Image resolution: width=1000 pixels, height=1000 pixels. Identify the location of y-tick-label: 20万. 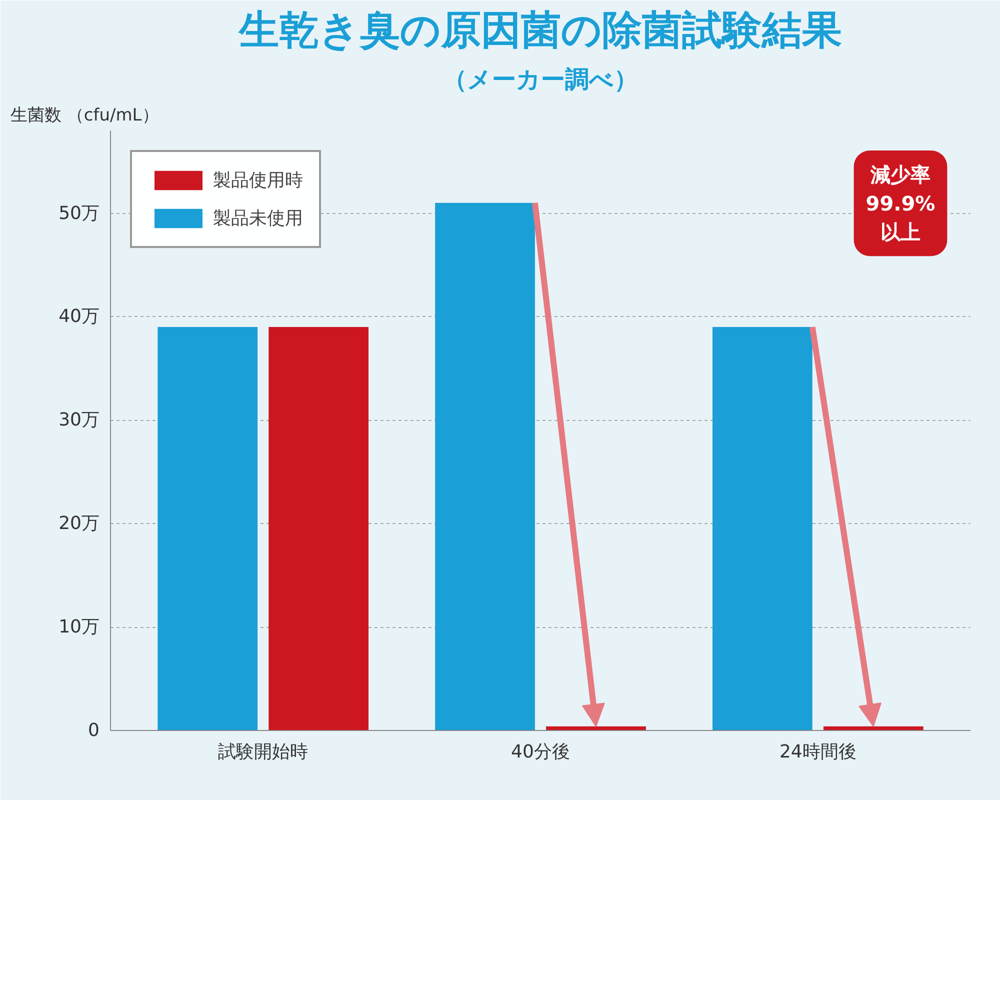
(79, 523).